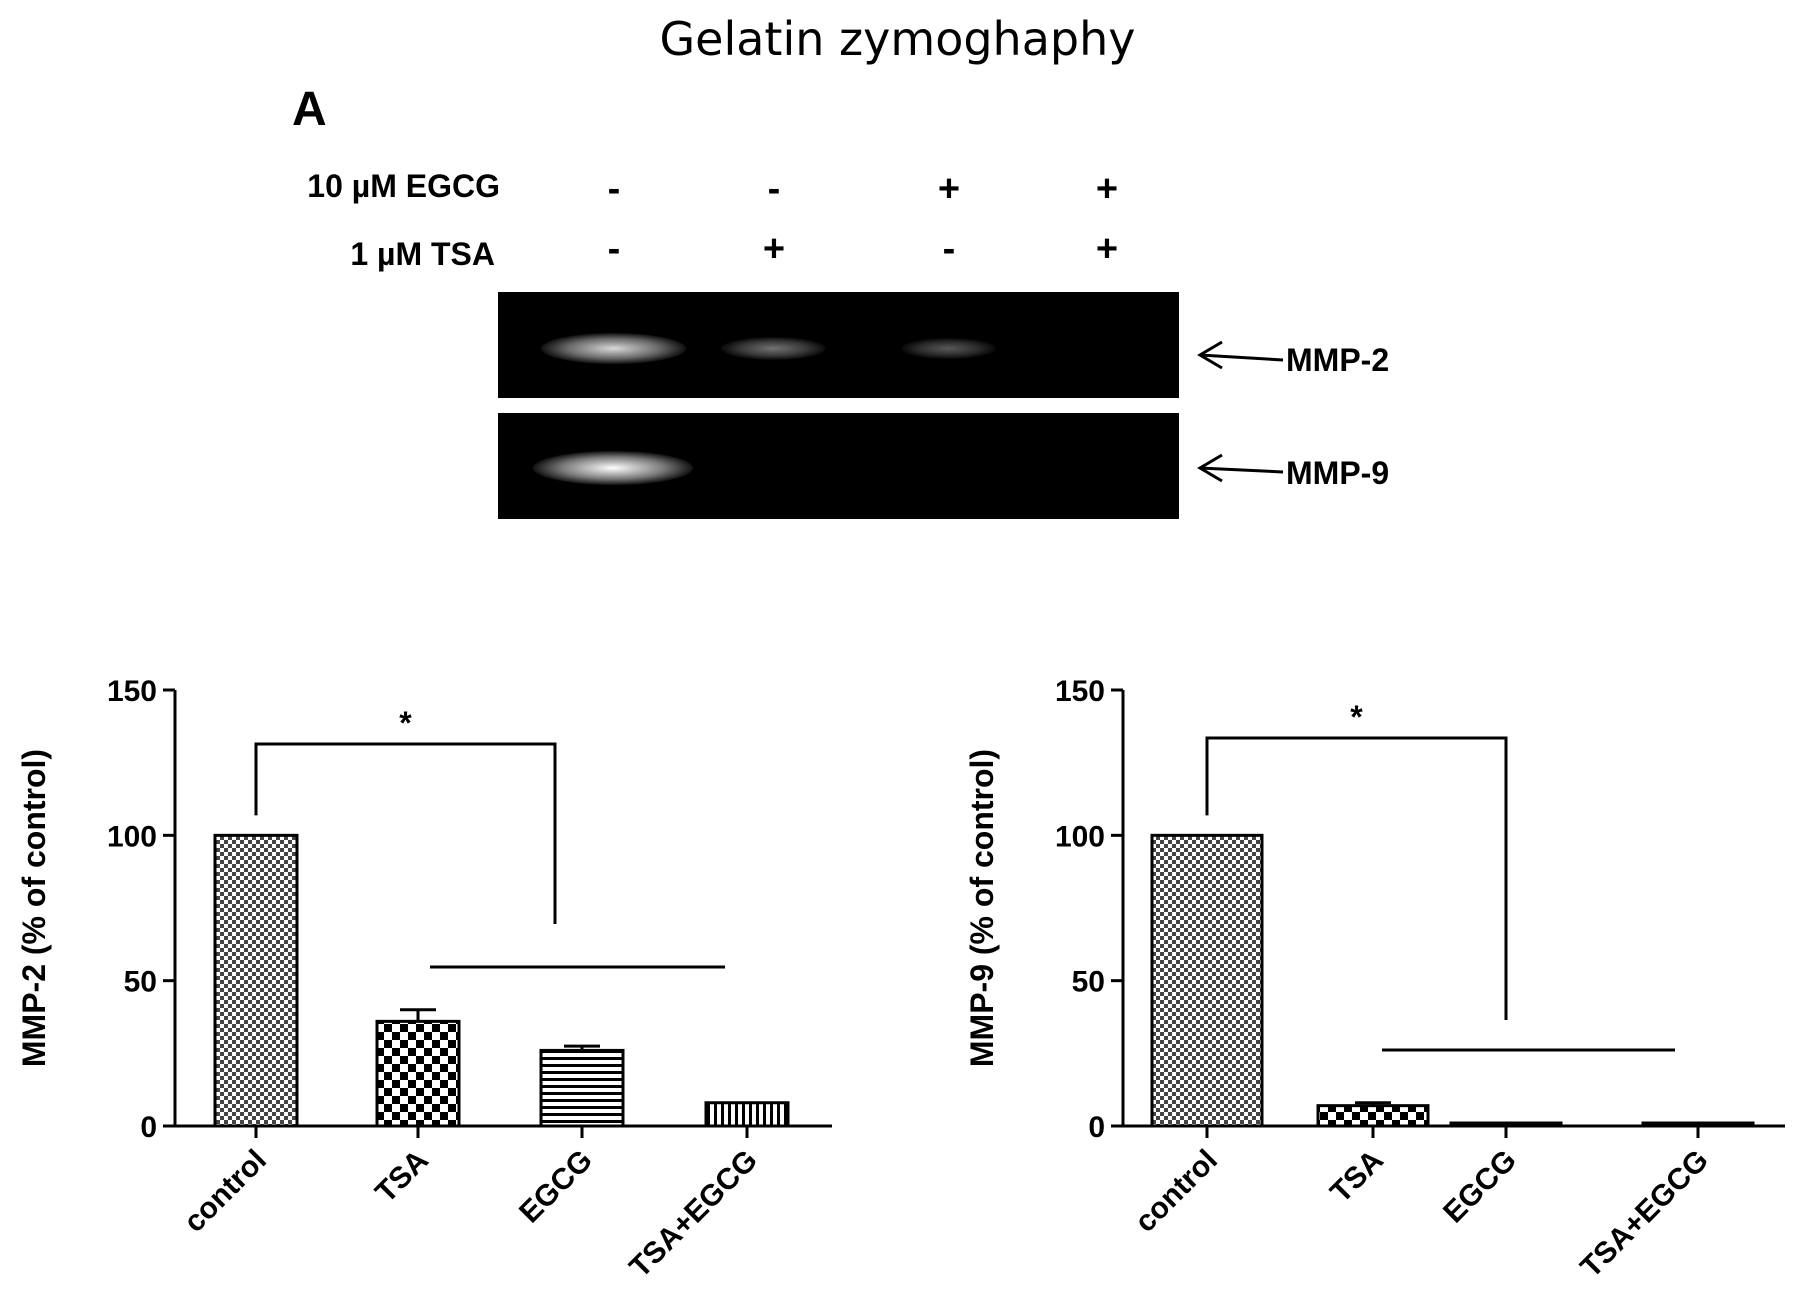 Image resolution: width=1795 pixels, height=1311 pixels. I want to click on condition-label-tsa: 1 µM TSA, so click(422, 254).